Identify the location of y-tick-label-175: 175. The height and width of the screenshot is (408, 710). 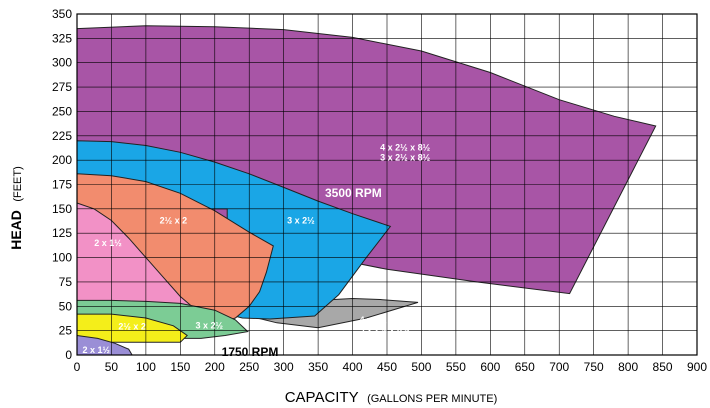
(62, 185).